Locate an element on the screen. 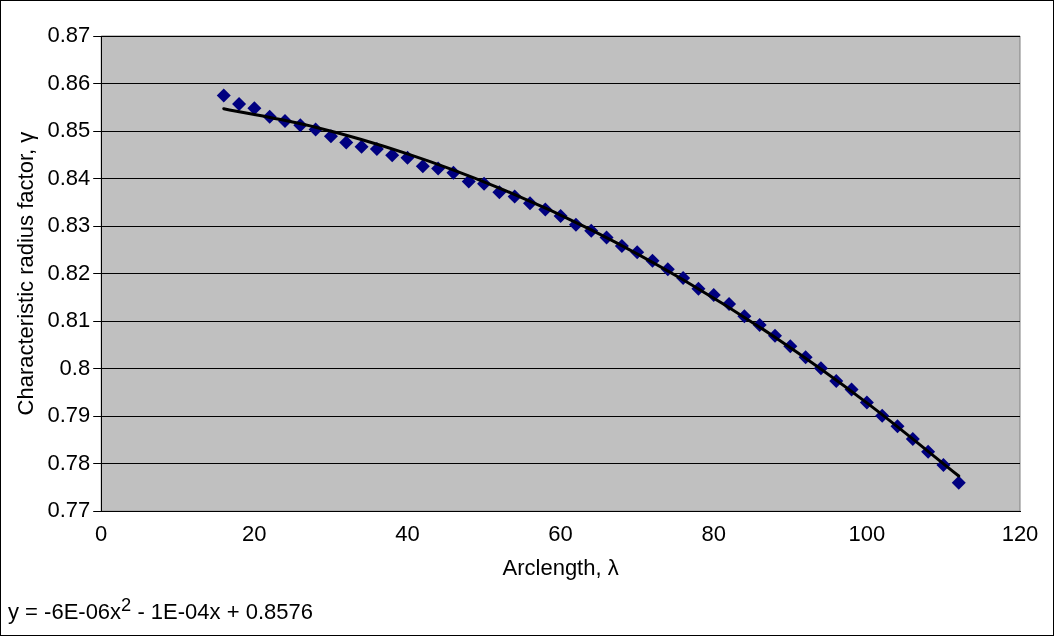 Image resolution: width=1054 pixels, height=636 pixels. y-tick-label: 0.77 is located at coordinates (69, 510).